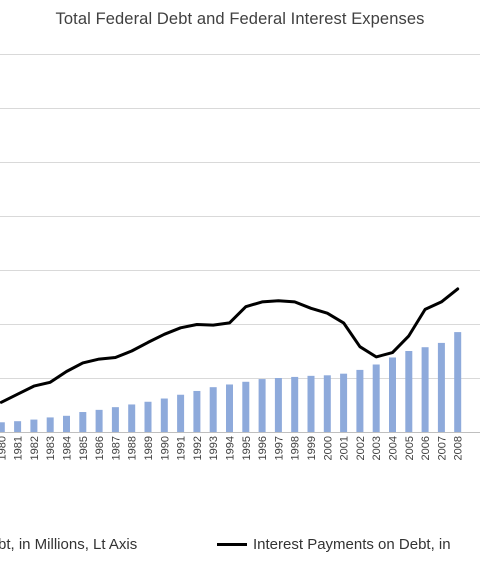 This screenshot has height=570, width=480. I want to click on legend-interest-label: Interest Payments on Debt, in, so click(352, 544).